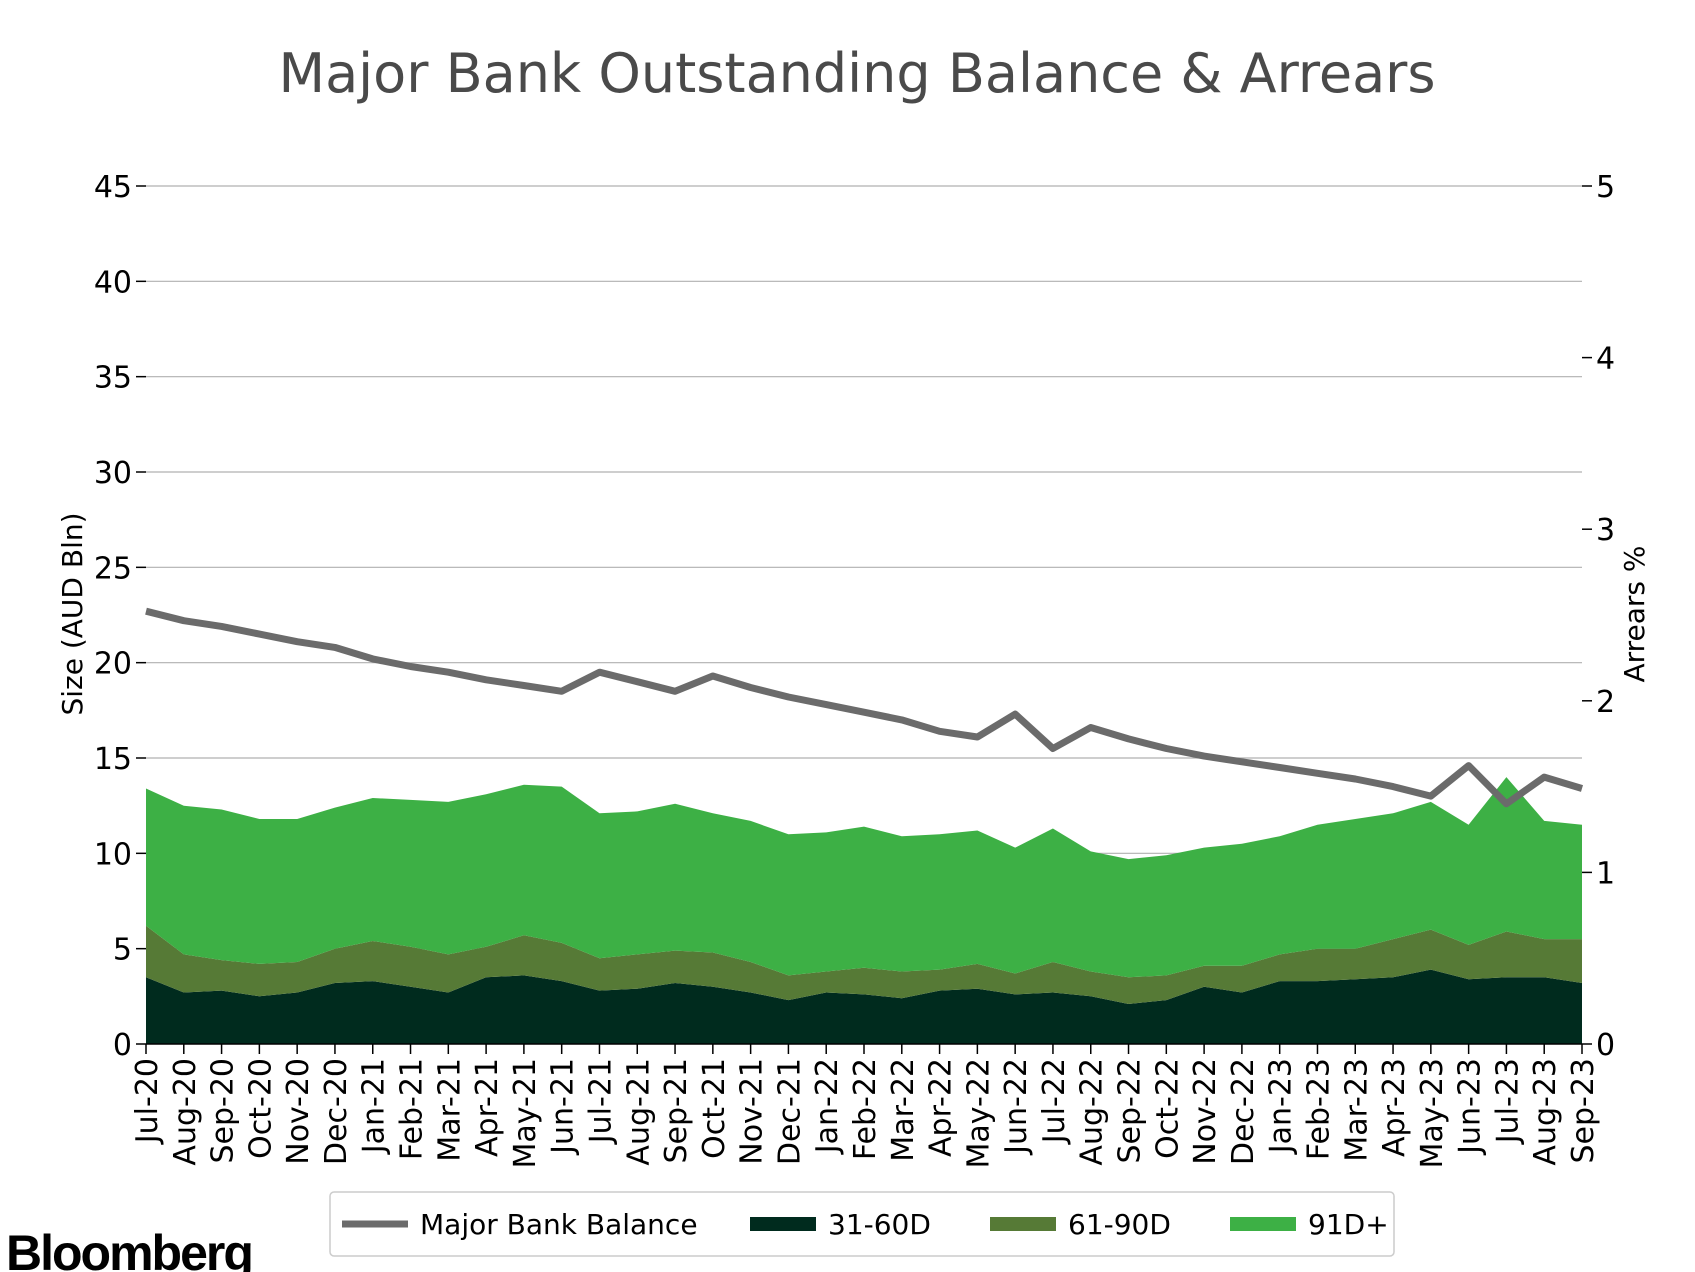 This screenshot has height=1272, width=1695. I want to click on left-axis-label: Size (AUD Bln), so click(72, 613).